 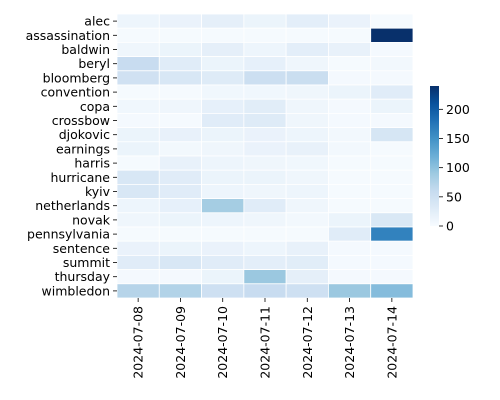 What do you see at coordinates (138, 342) in the screenshot?
I see `column-label: 2024-07-08` at bounding box center [138, 342].